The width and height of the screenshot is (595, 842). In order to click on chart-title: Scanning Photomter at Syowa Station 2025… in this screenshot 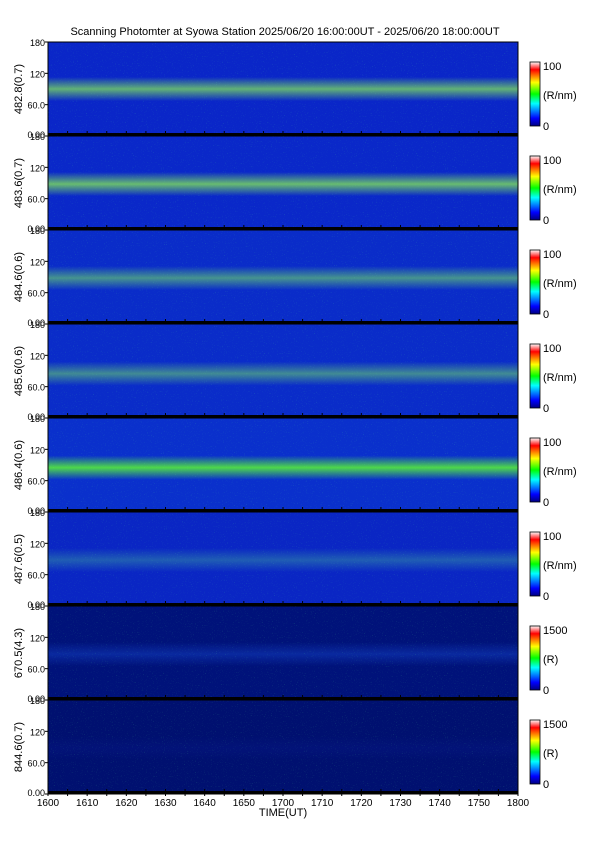, I will do `click(285, 32)`.